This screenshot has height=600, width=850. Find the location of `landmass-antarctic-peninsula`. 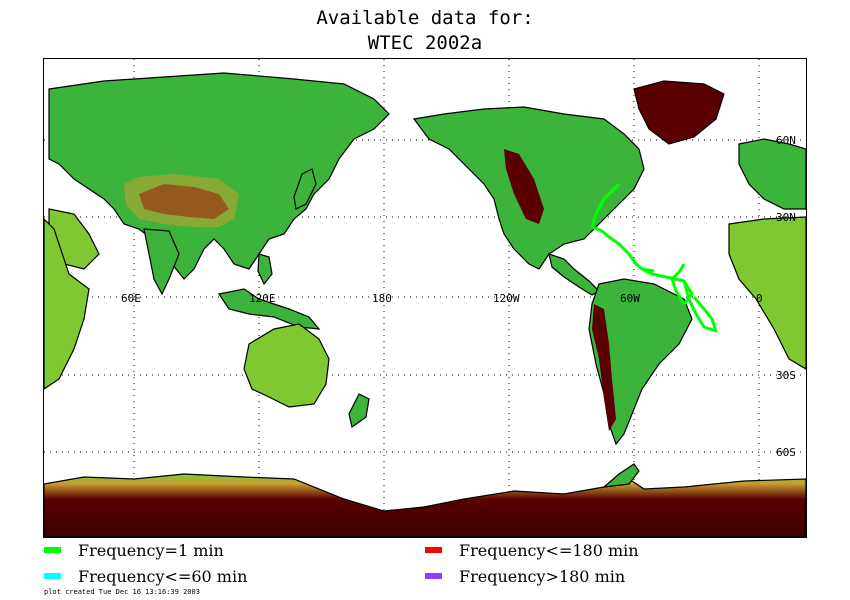

landmass-antarctic-peninsula is located at coordinates (621, 475).